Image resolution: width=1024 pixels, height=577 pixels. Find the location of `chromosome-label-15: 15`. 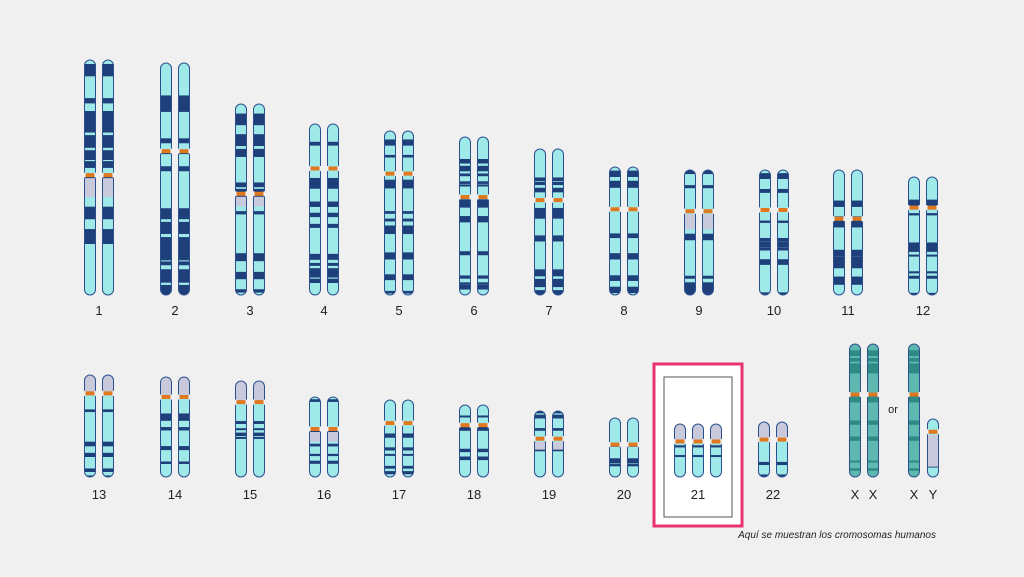

chromosome-label-15: 15 is located at coordinates (250, 494).